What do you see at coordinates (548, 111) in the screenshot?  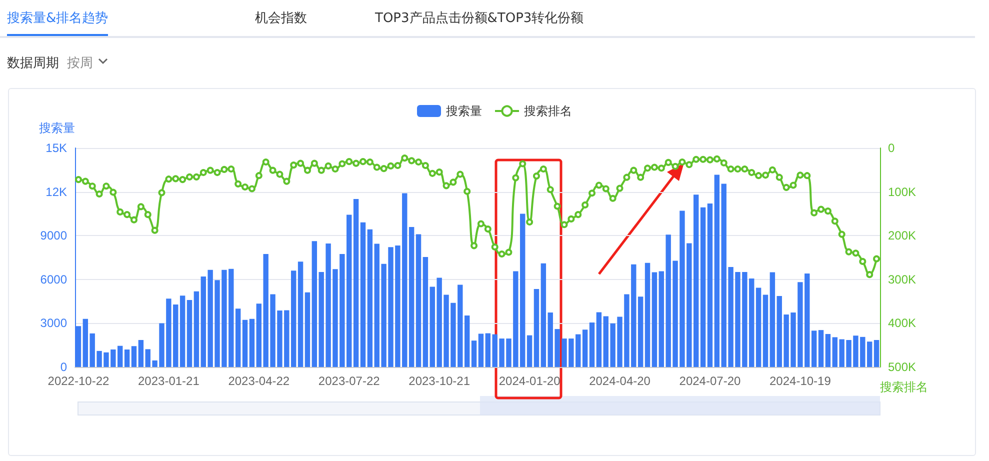 I see `legend-label: 搜索排名` at bounding box center [548, 111].